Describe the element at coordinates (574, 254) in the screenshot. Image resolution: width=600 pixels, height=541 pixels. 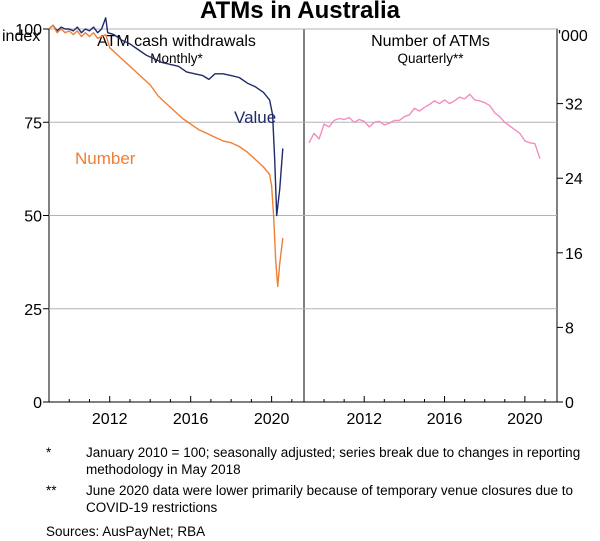
I see `right-y-tick-label-2: 16` at that location.